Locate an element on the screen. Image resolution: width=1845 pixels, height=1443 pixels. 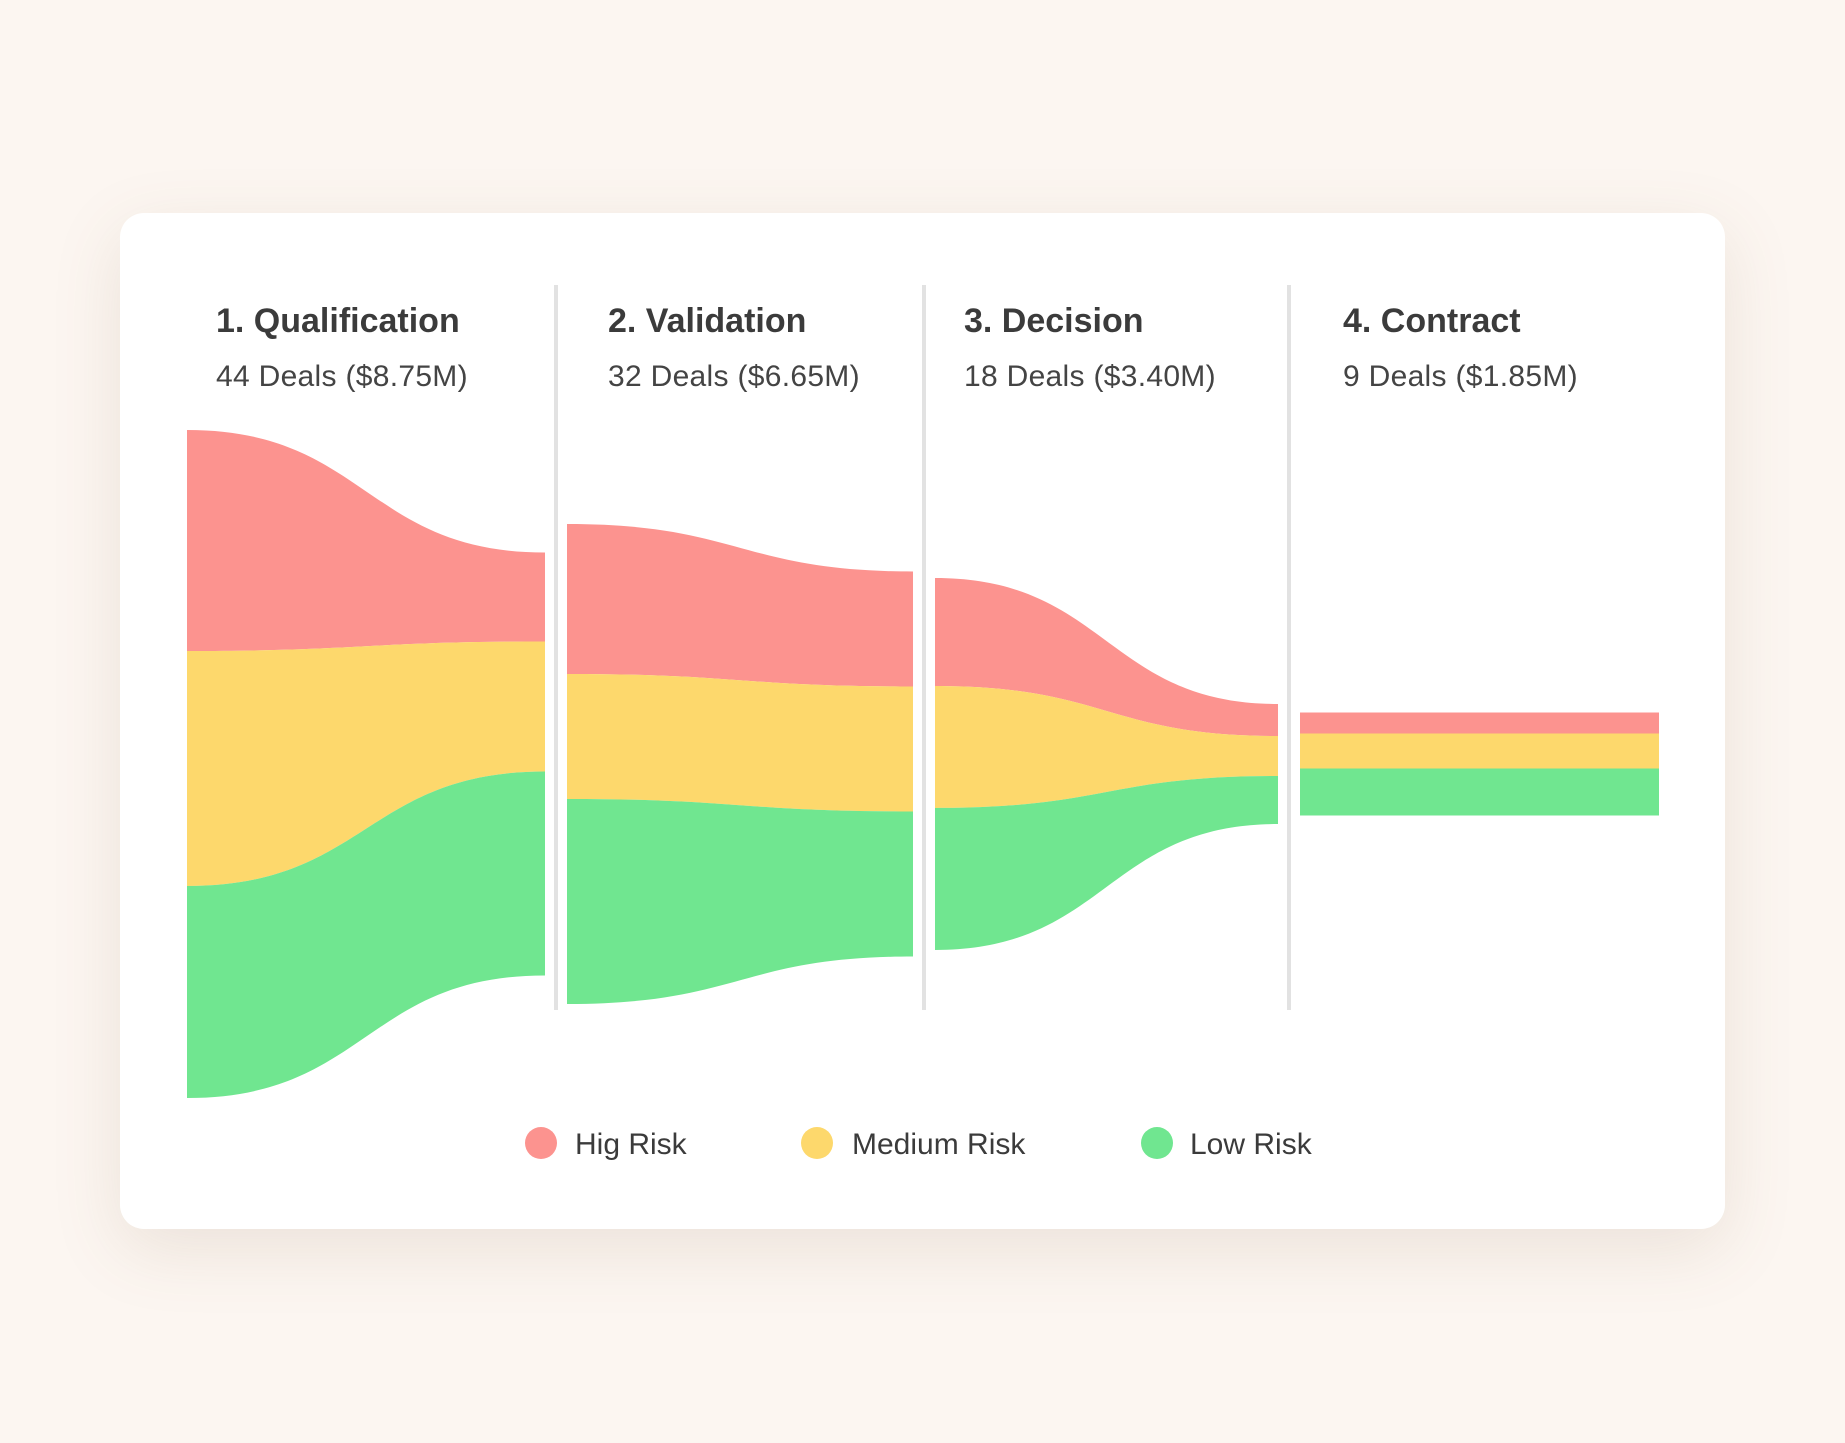
band-stage-2-hig-risk is located at coordinates (740, 605).